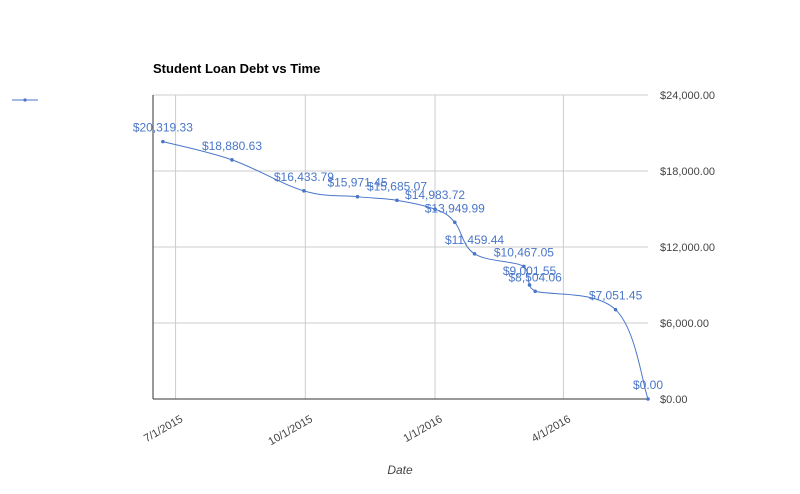  What do you see at coordinates (163, 128) in the screenshot?
I see `data-label: $20,319.33` at bounding box center [163, 128].